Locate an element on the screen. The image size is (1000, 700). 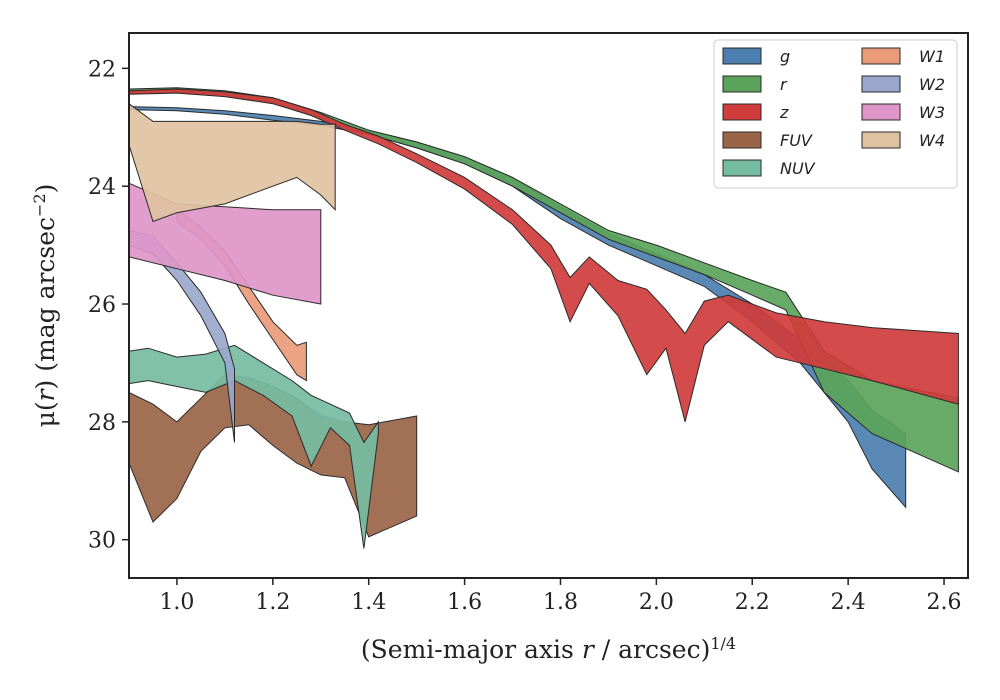
legend-label-w1: W1 is located at coordinates (932, 56).